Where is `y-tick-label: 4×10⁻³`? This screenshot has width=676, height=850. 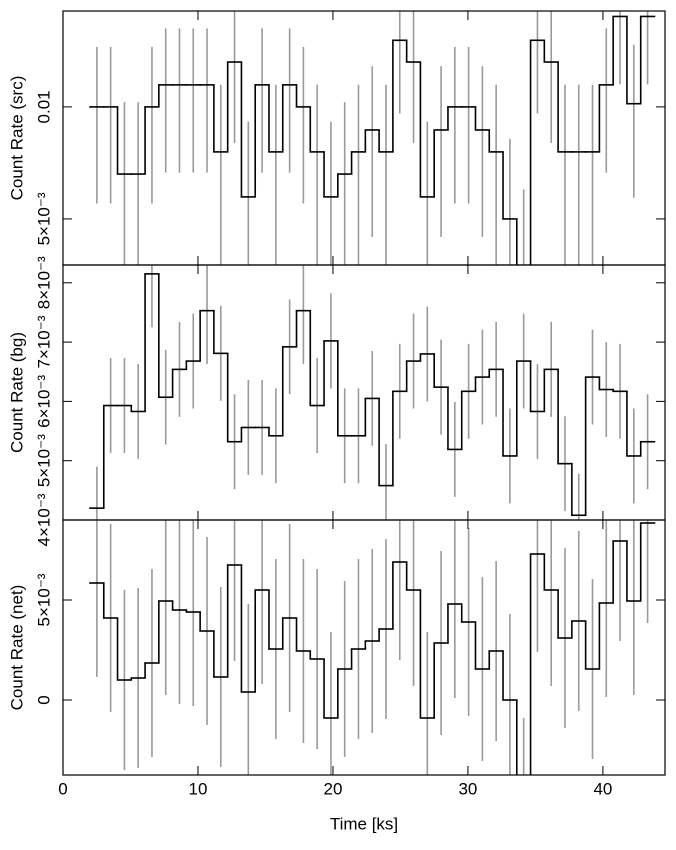
y-tick-label: 4×10⁻³ is located at coordinates (43, 519).